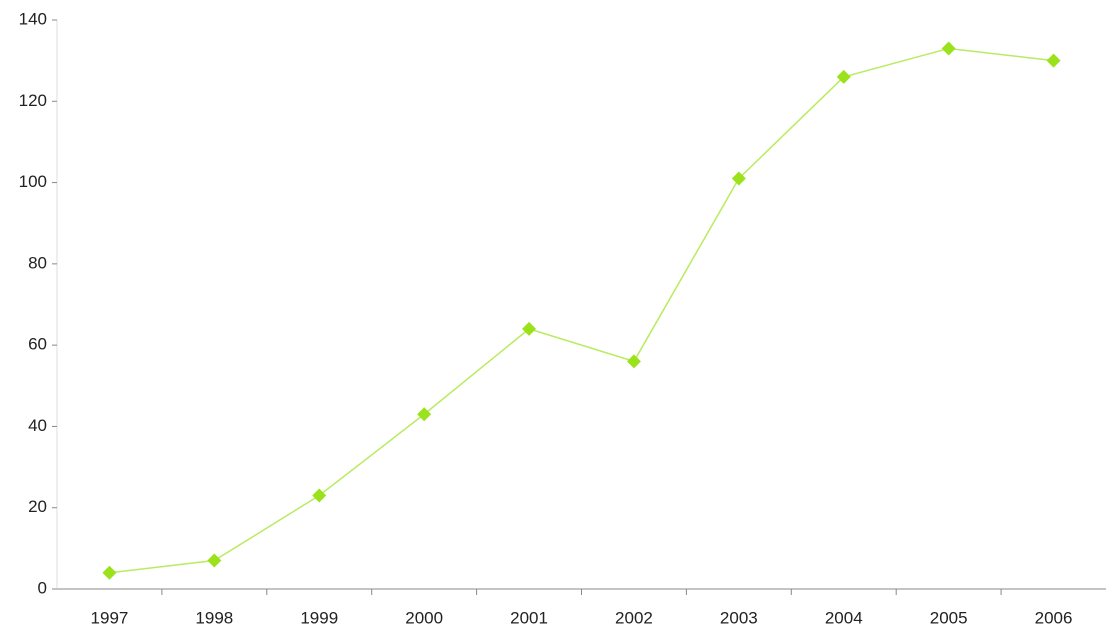 The width and height of the screenshot is (1107, 634). What do you see at coordinates (33, 100) in the screenshot?
I see `y-tick-label: 120` at bounding box center [33, 100].